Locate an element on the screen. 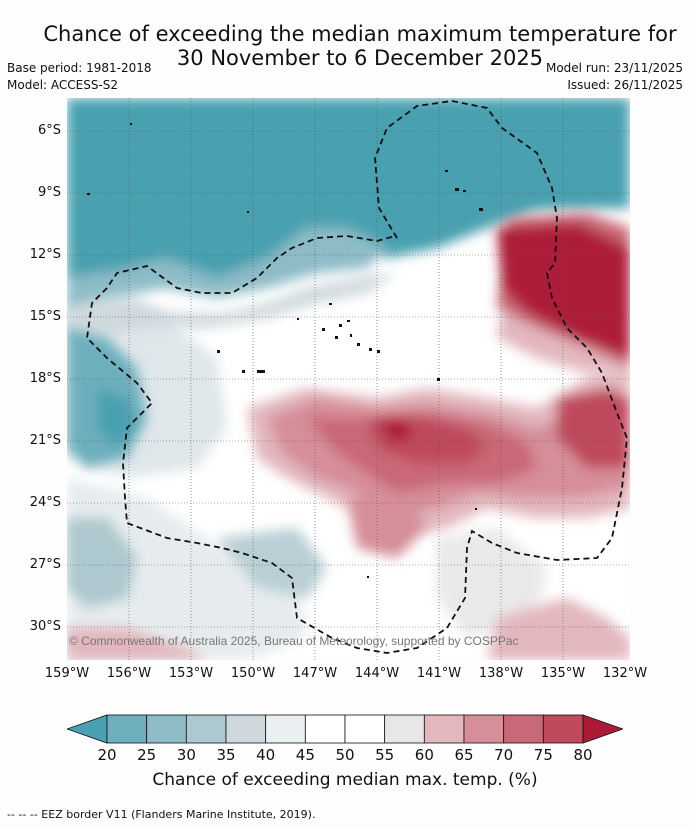  colorbar-tick-label: 45 is located at coordinates (305, 755).